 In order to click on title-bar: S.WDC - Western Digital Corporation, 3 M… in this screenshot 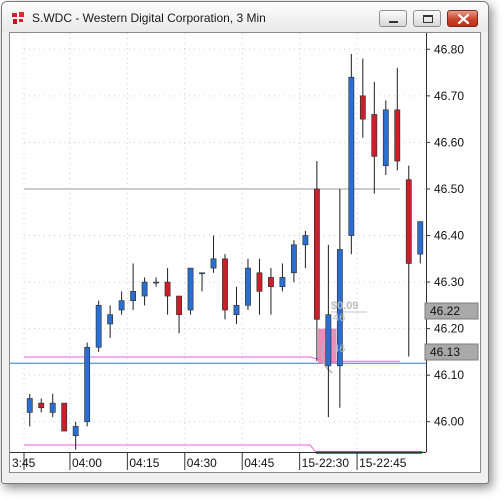, I will do `click(245, 17)`.